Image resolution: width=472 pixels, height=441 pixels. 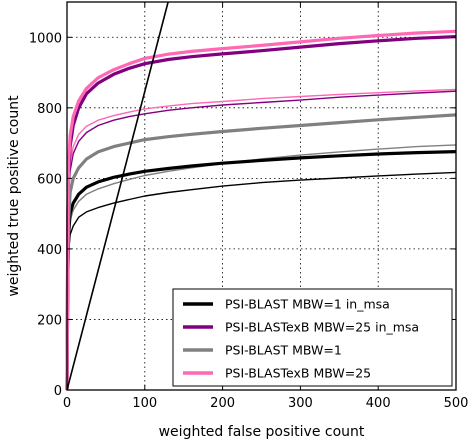 I want to click on y-tick-label: 400, so click(x=49, y=250).